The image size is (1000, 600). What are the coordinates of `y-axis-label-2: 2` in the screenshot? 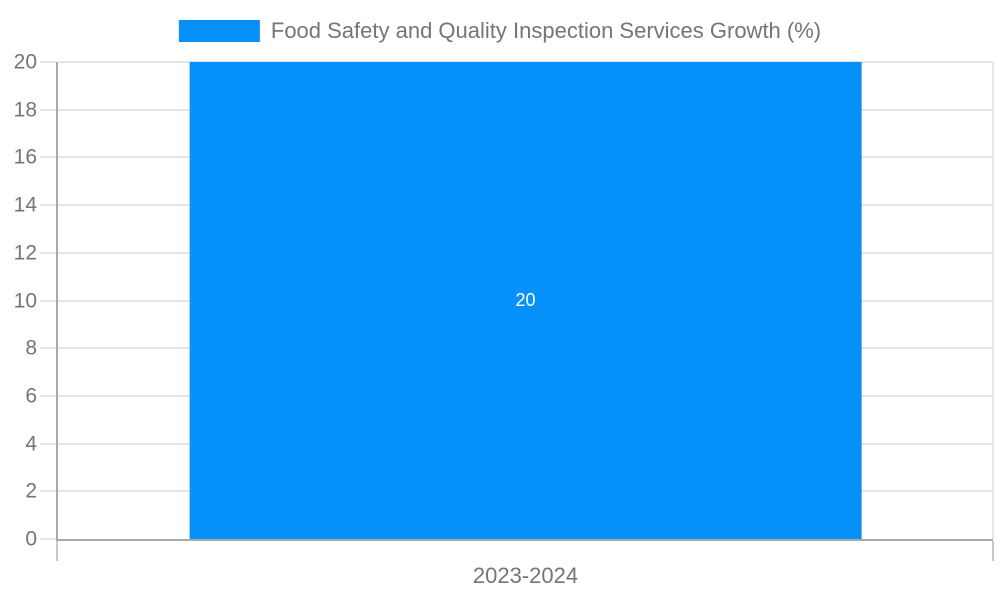 It's located at (31, 491).